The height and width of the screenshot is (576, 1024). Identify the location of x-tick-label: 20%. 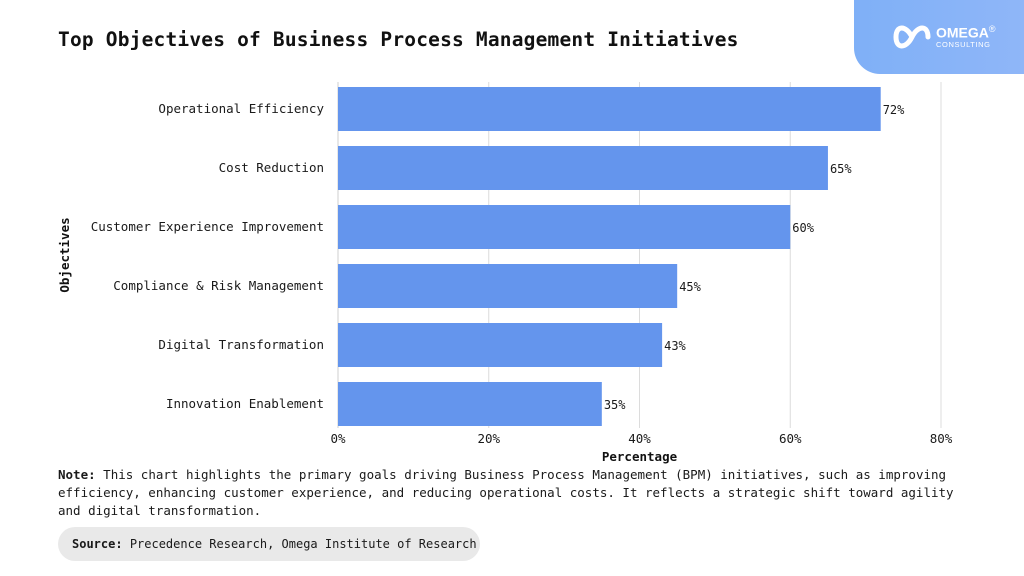
(488, 438).